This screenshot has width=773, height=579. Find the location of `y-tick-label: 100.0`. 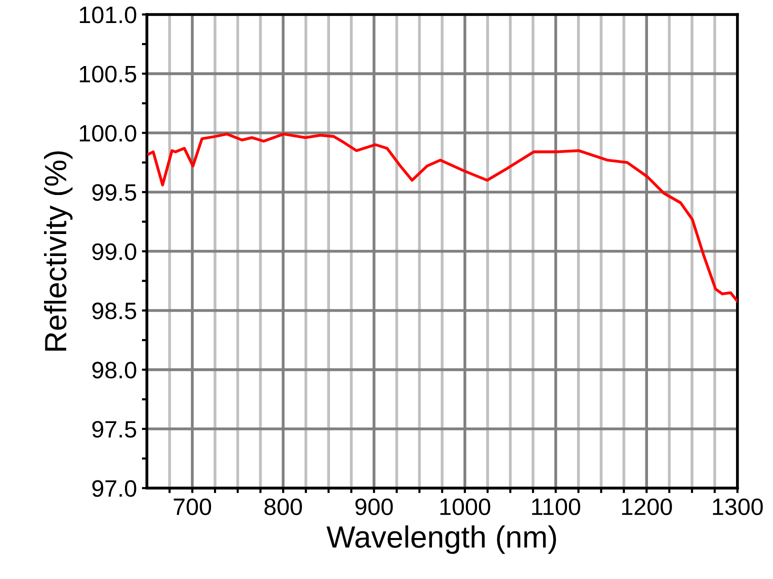

y-tick-label: 100.0 is located at coordinates (108, 133).